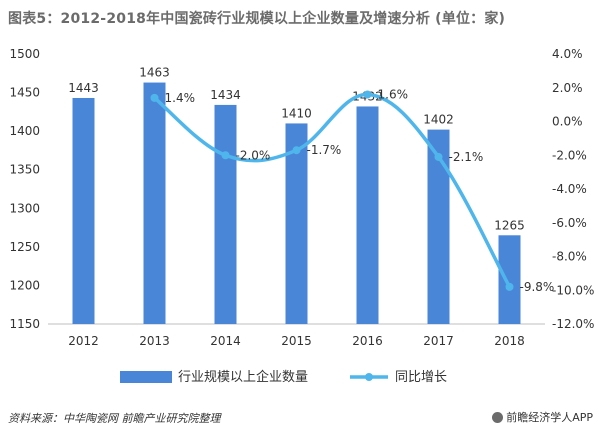  Describe the element at coordinates (253, 155) in the screenshot. I see `growth-data-label: -2.0%` at that location.